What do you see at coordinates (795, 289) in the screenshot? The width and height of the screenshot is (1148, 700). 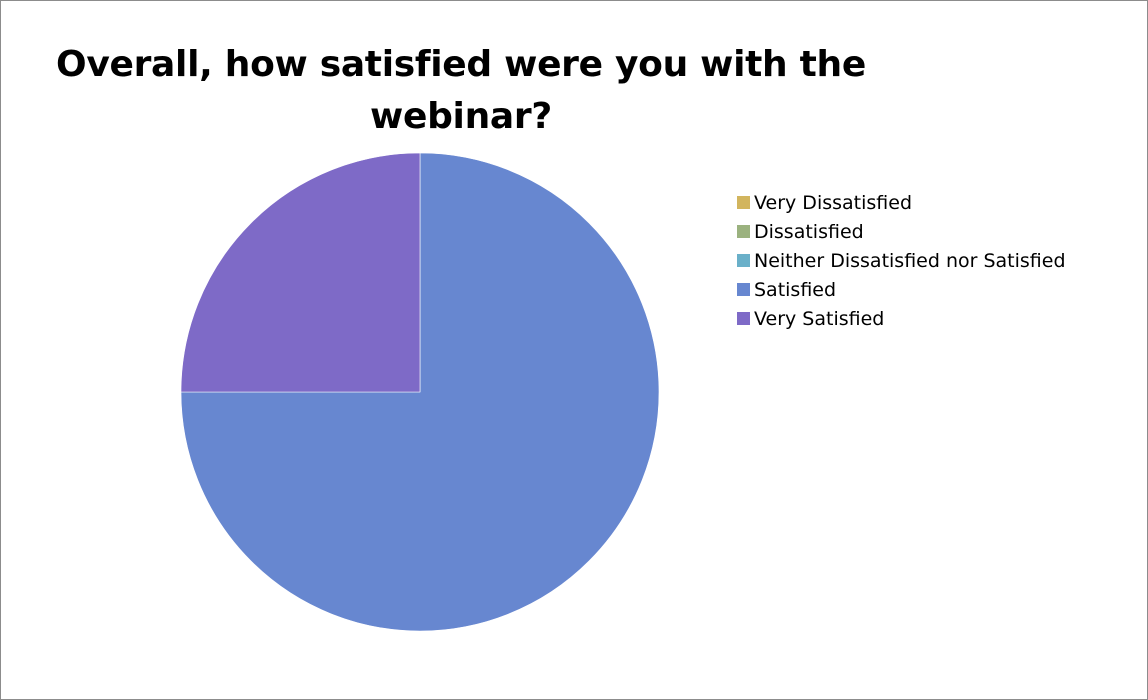 I see `legend-label-satisfied: Satisfied` at bounding box center [795, 289].